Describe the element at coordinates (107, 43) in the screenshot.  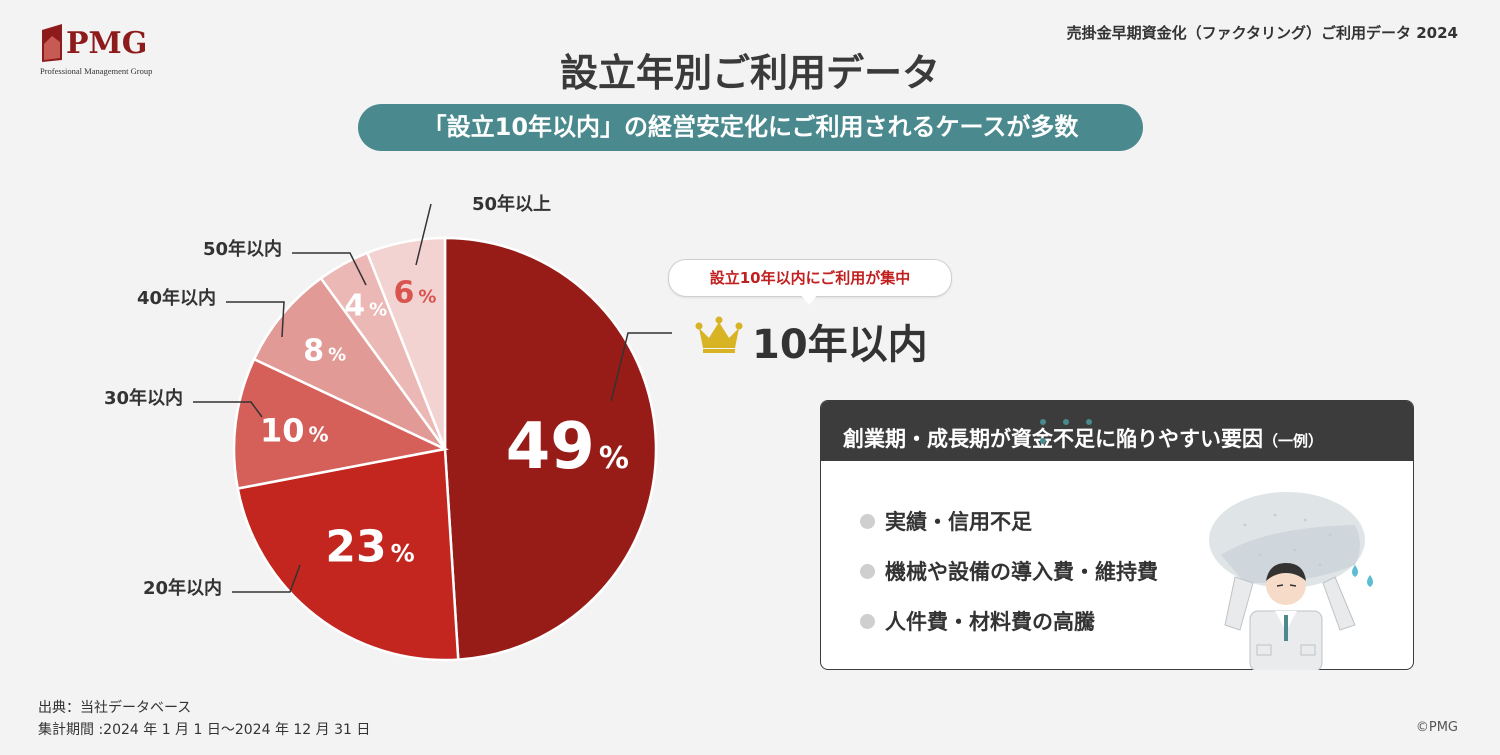
I see `brand-name: PMG` at that location.